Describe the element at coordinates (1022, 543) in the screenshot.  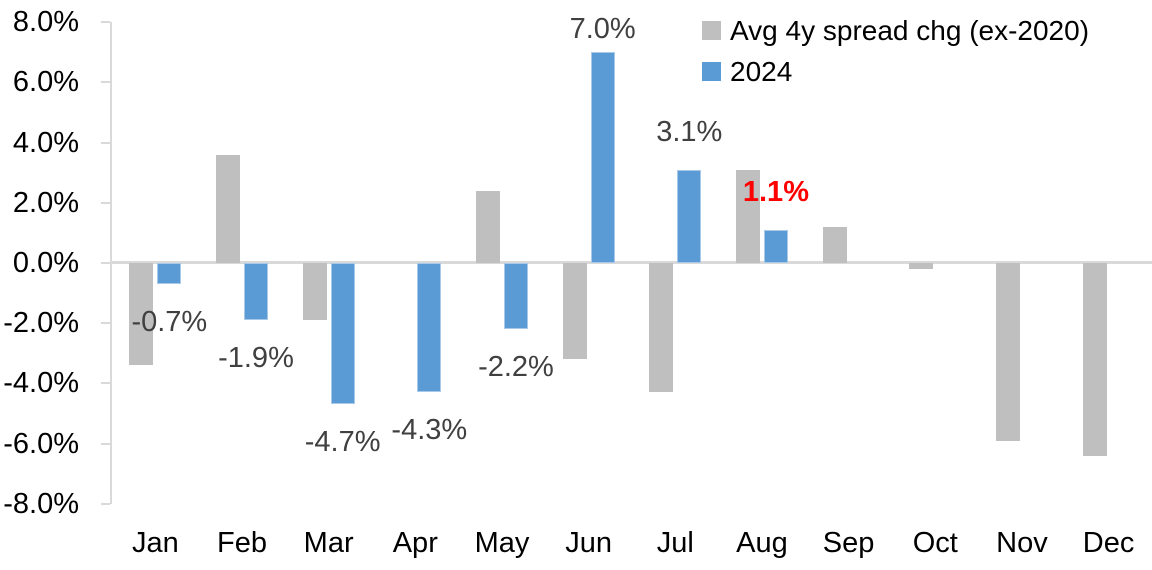
I see `x-tick-label: Nov` at that location.